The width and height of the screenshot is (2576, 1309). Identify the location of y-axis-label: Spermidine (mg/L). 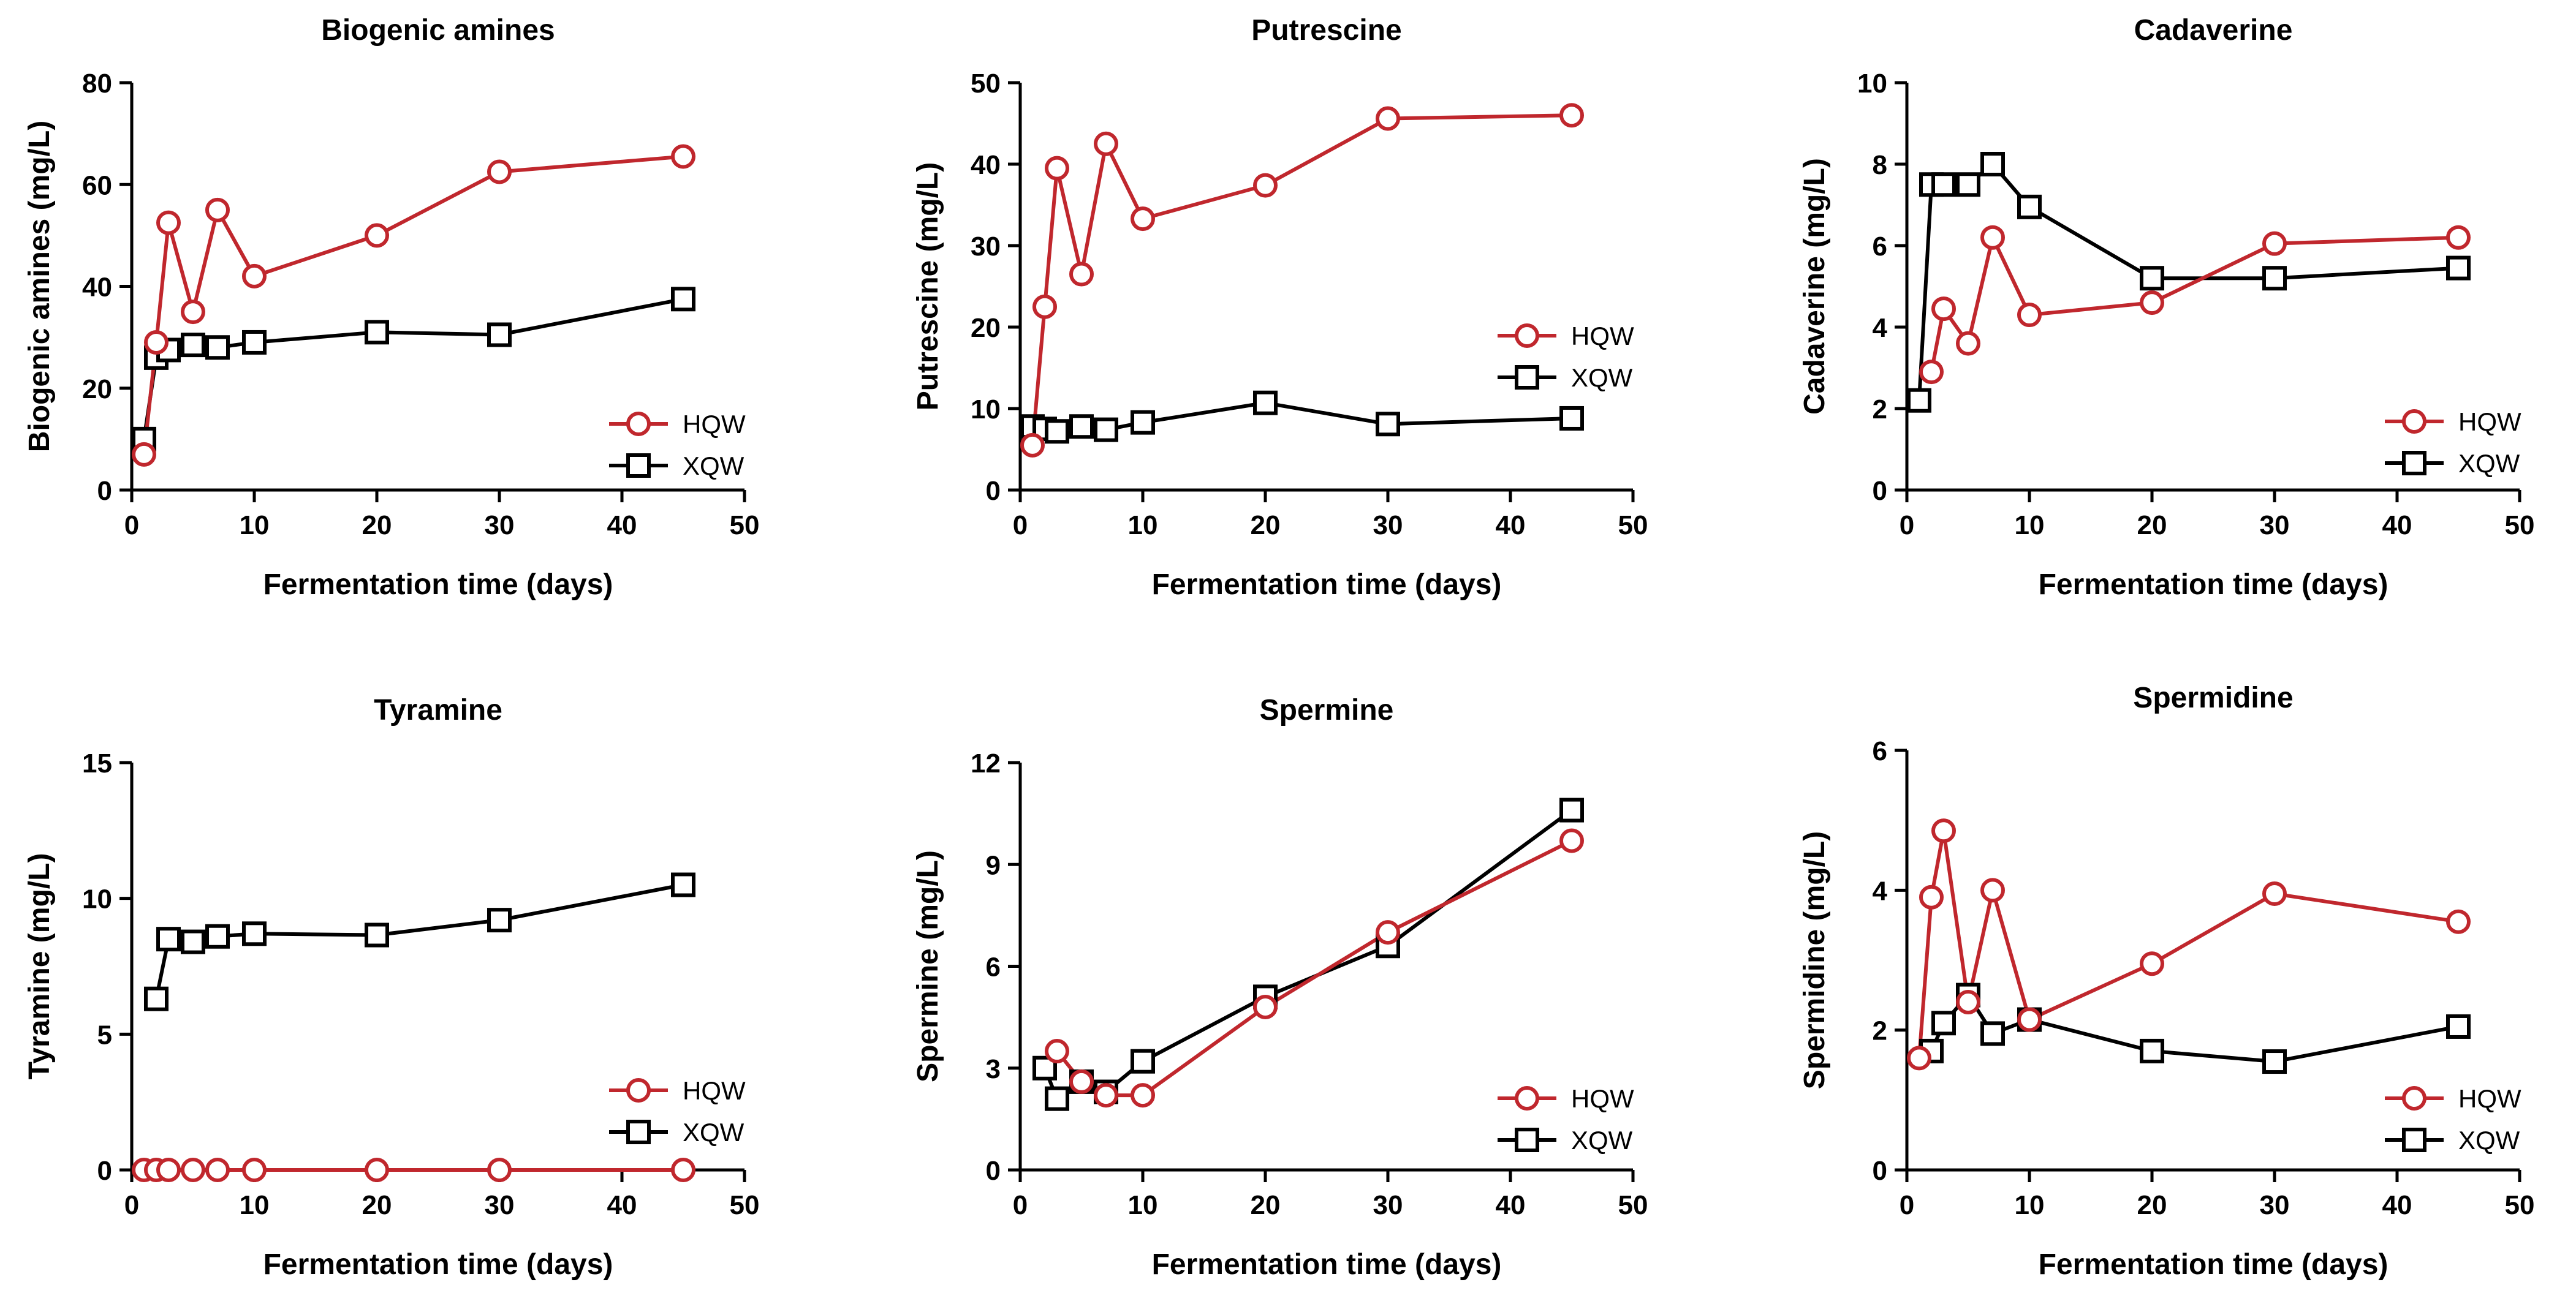
(1814, 960).